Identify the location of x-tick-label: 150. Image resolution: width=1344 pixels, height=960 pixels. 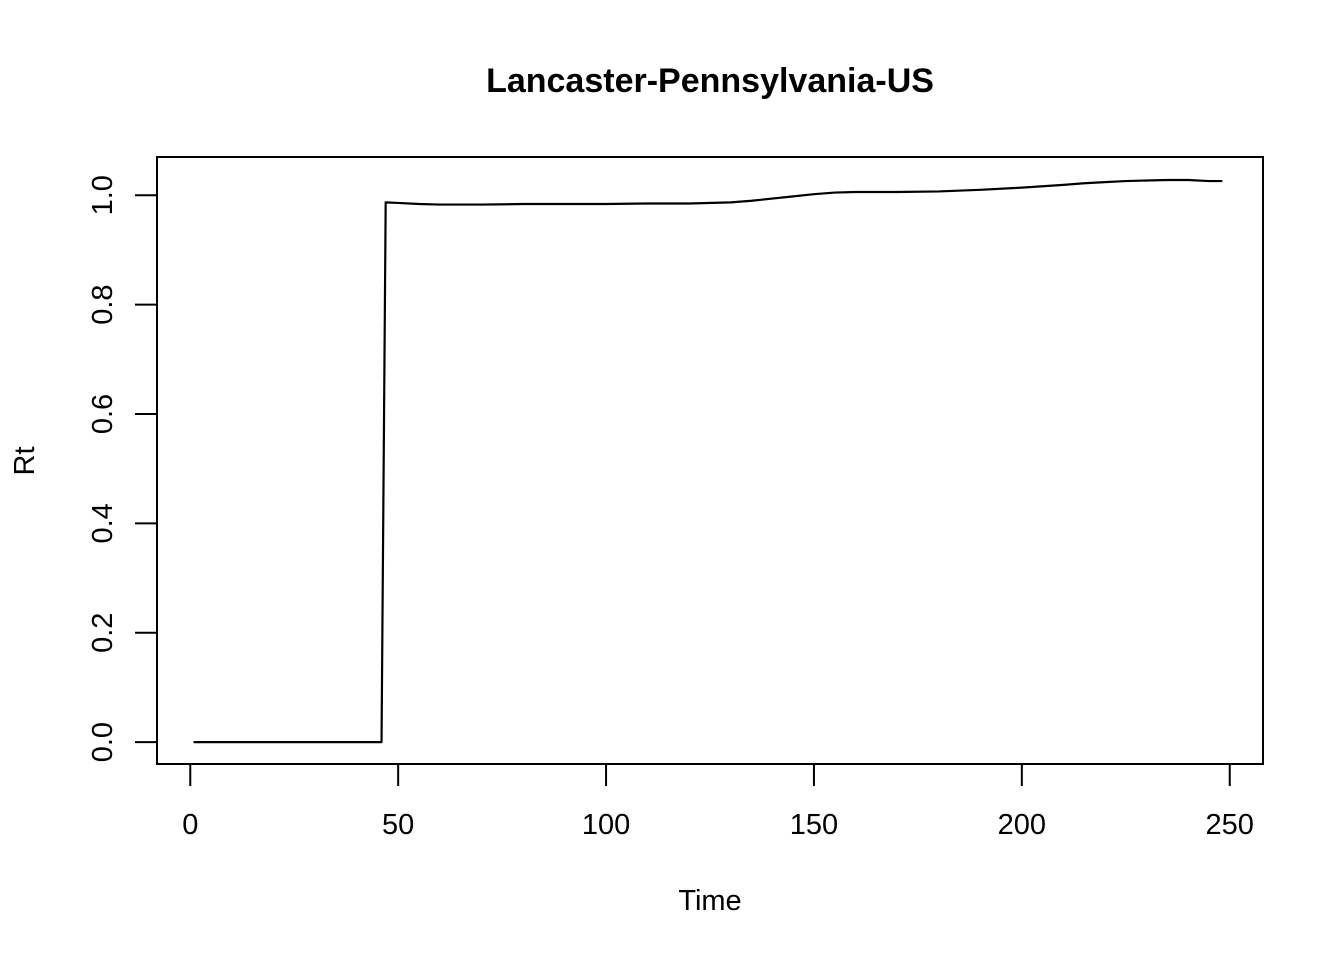
(814, 825).